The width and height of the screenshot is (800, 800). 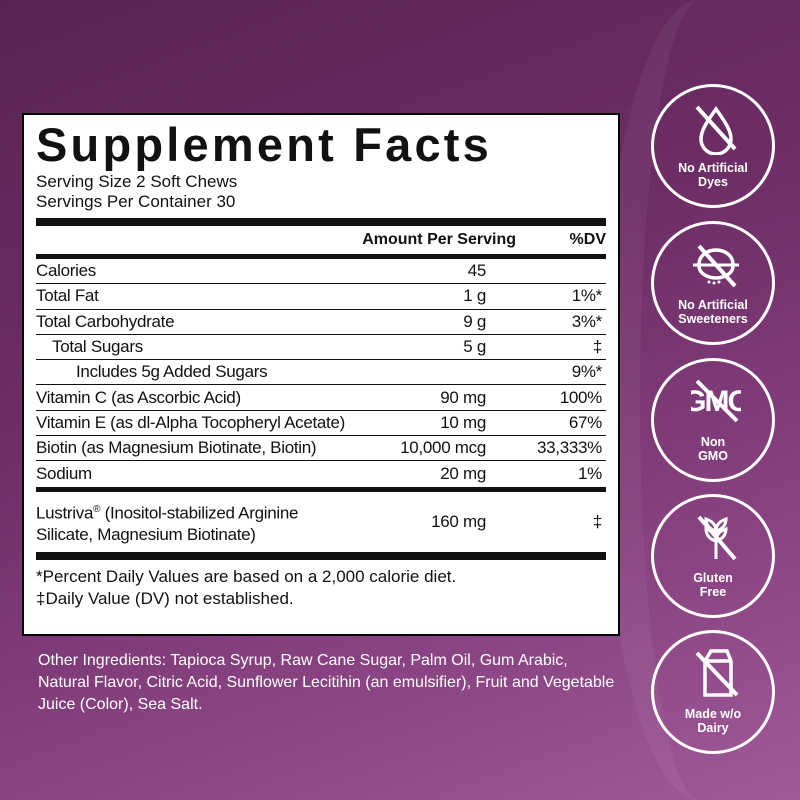 I want to click on facts-row: Total Carbohydrate 9 g 3%*, so click(x=321, y=322).